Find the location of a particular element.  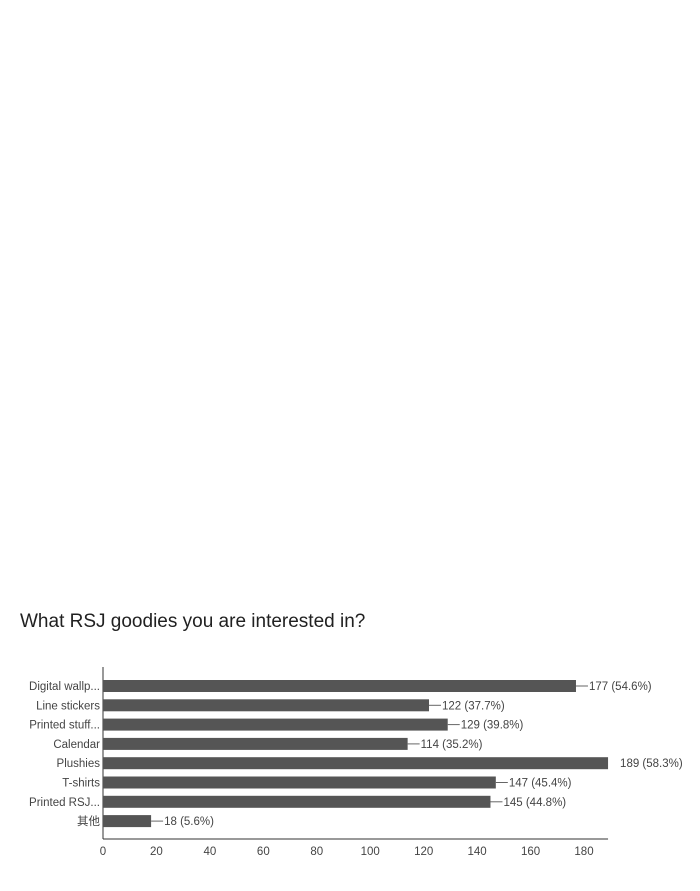

data-label: 147 (45.4%) is located at coordinates (540, 784).